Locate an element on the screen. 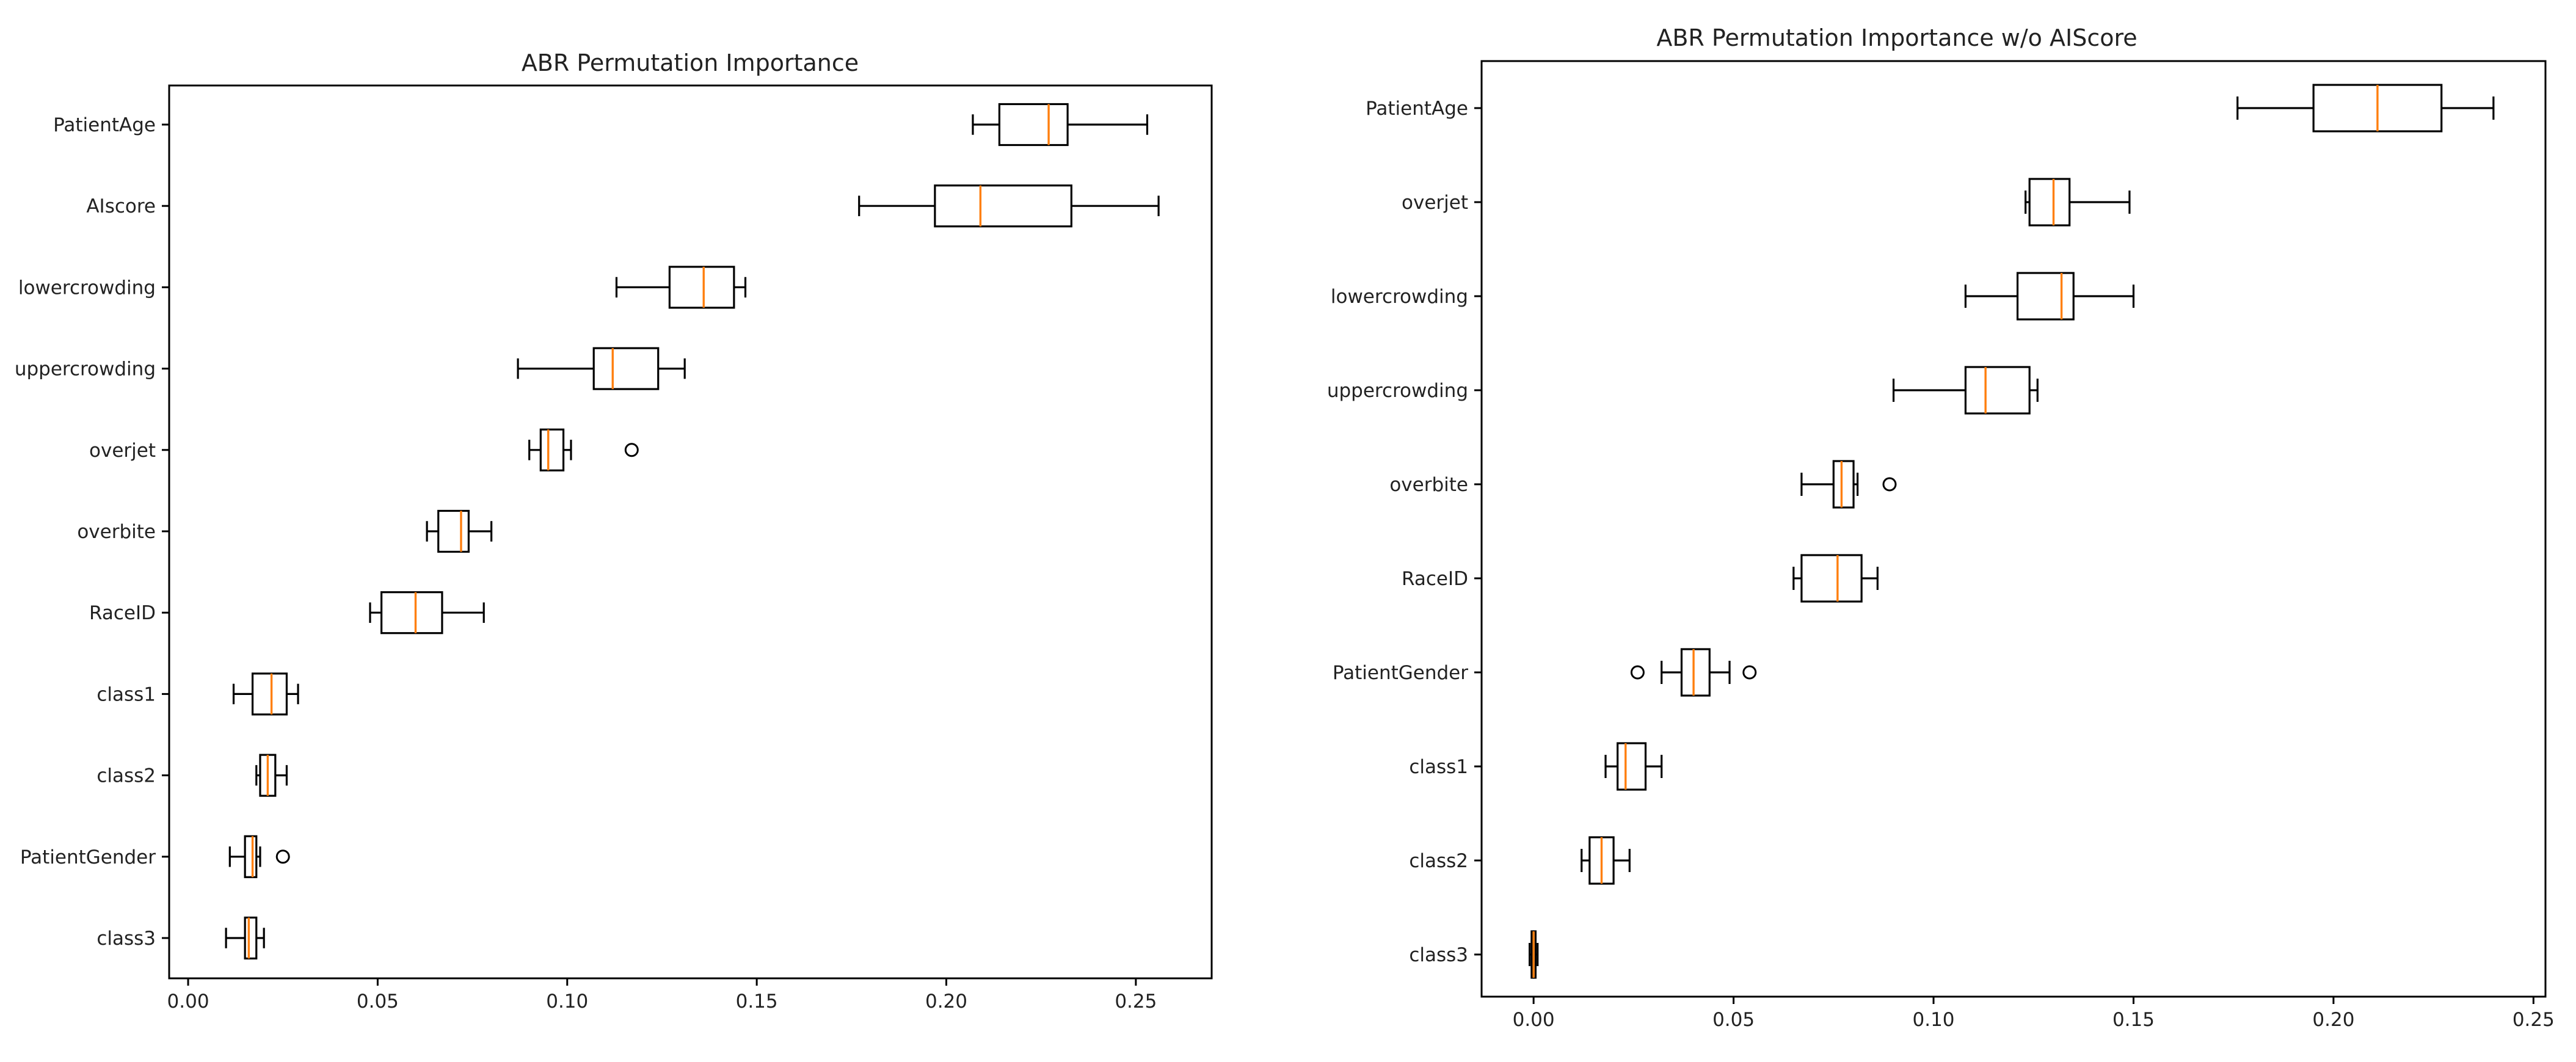 This screenshot has width=2576, height=1062. chart-right-category-label: lowercrowding is located at coordinates (1400, 297).